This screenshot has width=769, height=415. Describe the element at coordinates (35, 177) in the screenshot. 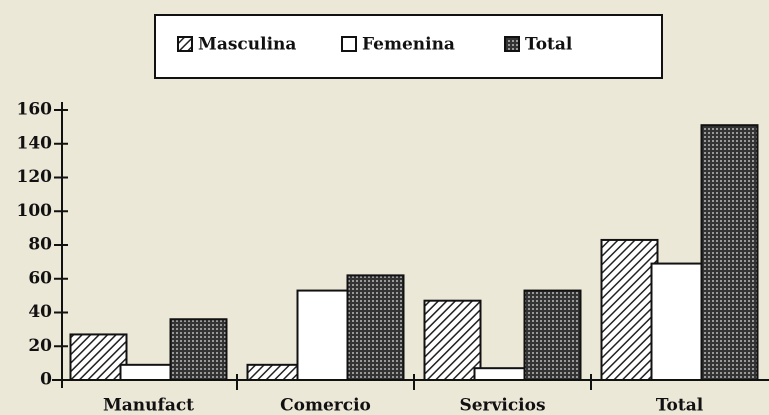

I see `y-tick-label: 120` at that location.